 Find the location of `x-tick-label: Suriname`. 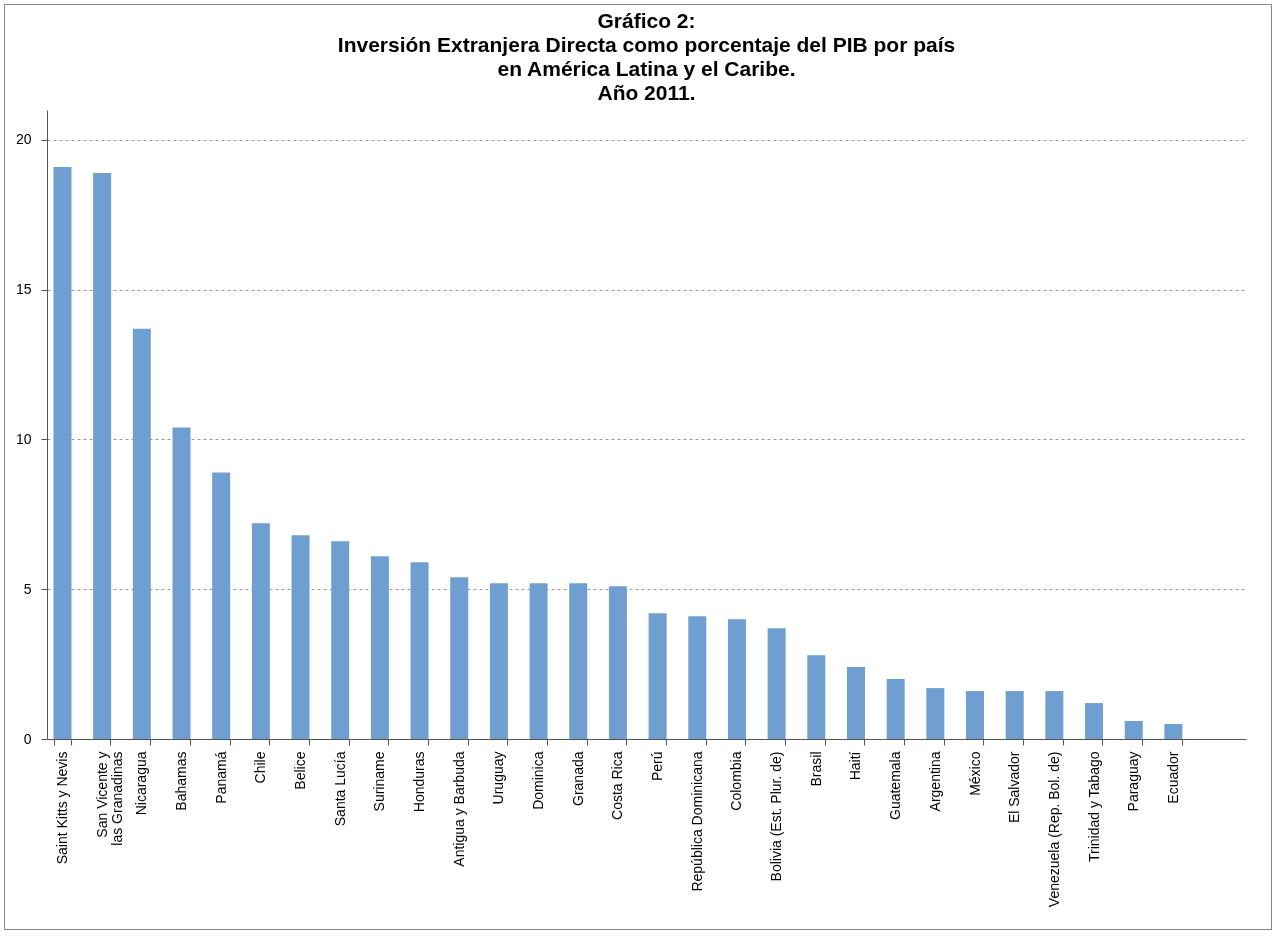

x-tick-label: Suriname is located at coordinates (379, 781).